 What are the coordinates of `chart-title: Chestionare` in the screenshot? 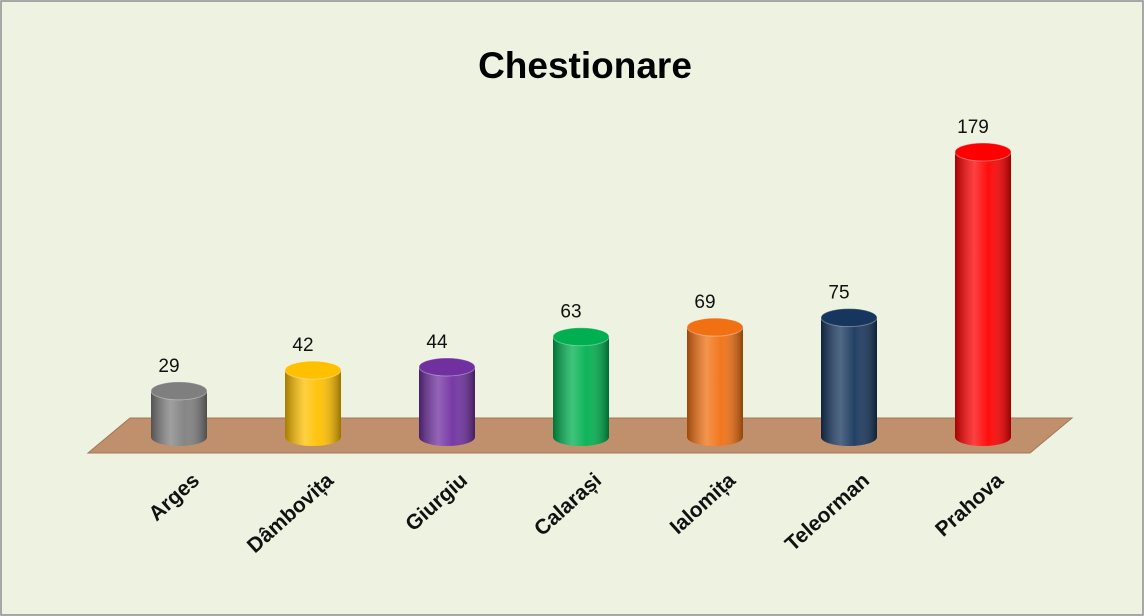 It's located at (585, 65).